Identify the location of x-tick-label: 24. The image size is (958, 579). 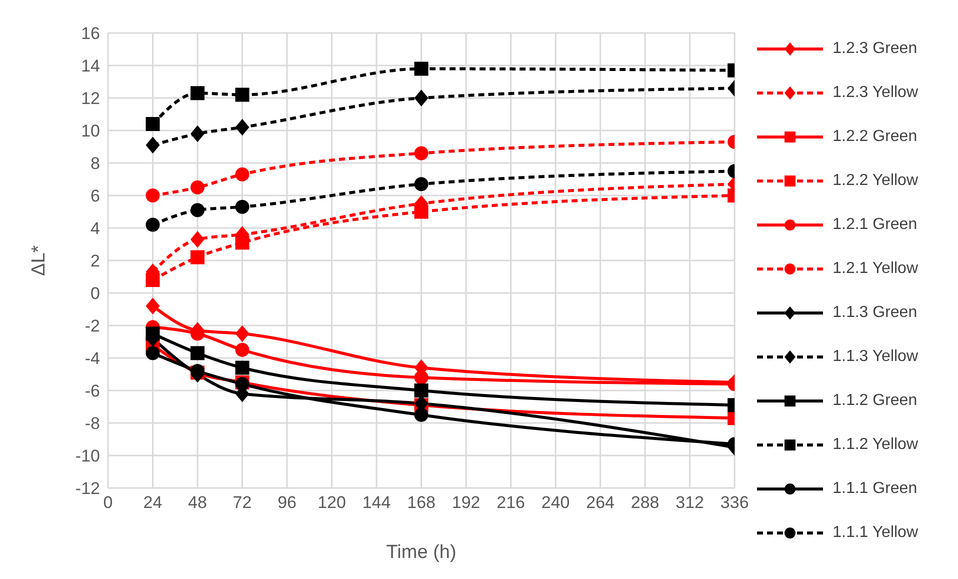
(152, 502).